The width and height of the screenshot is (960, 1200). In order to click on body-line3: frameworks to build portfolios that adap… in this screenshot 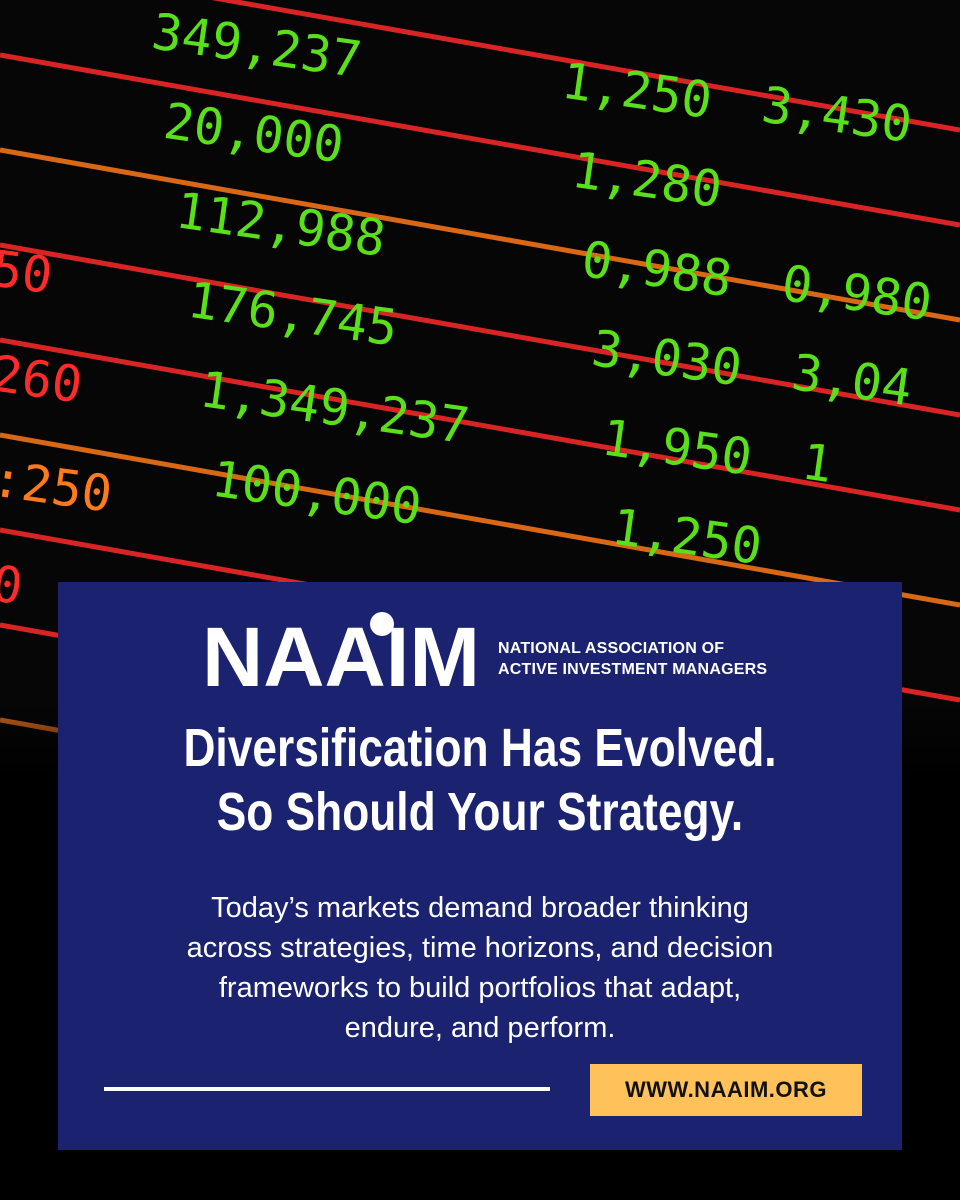, I will do `click(480, 988)`.